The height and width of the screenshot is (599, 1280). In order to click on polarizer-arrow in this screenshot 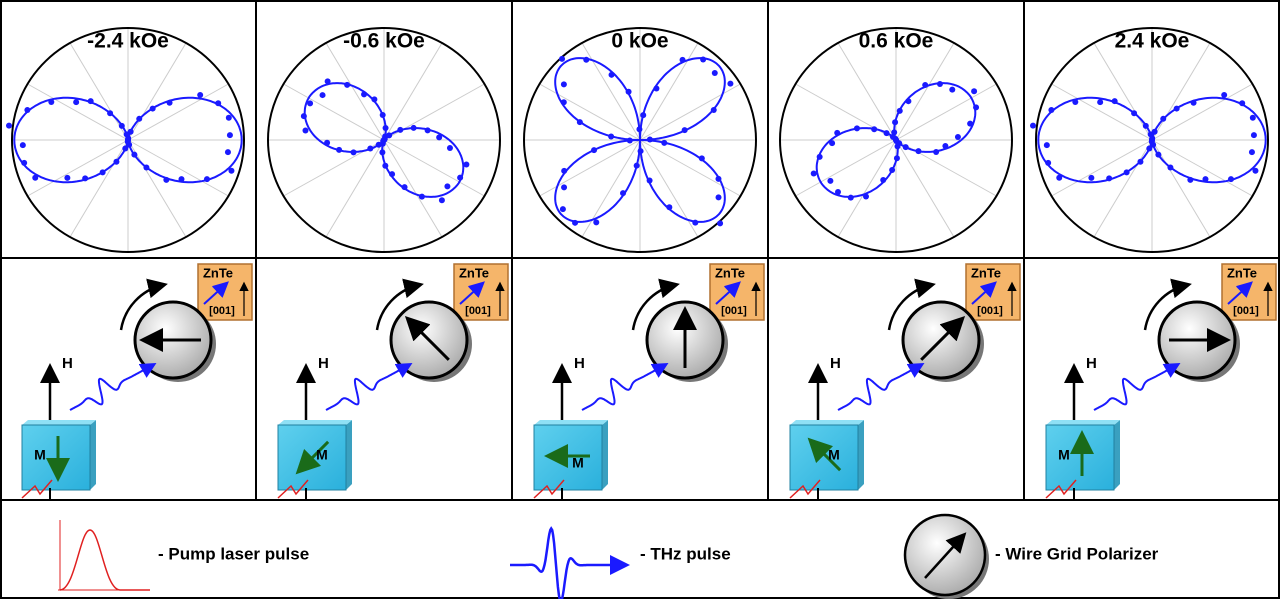, I will do `click(427, 338)`.